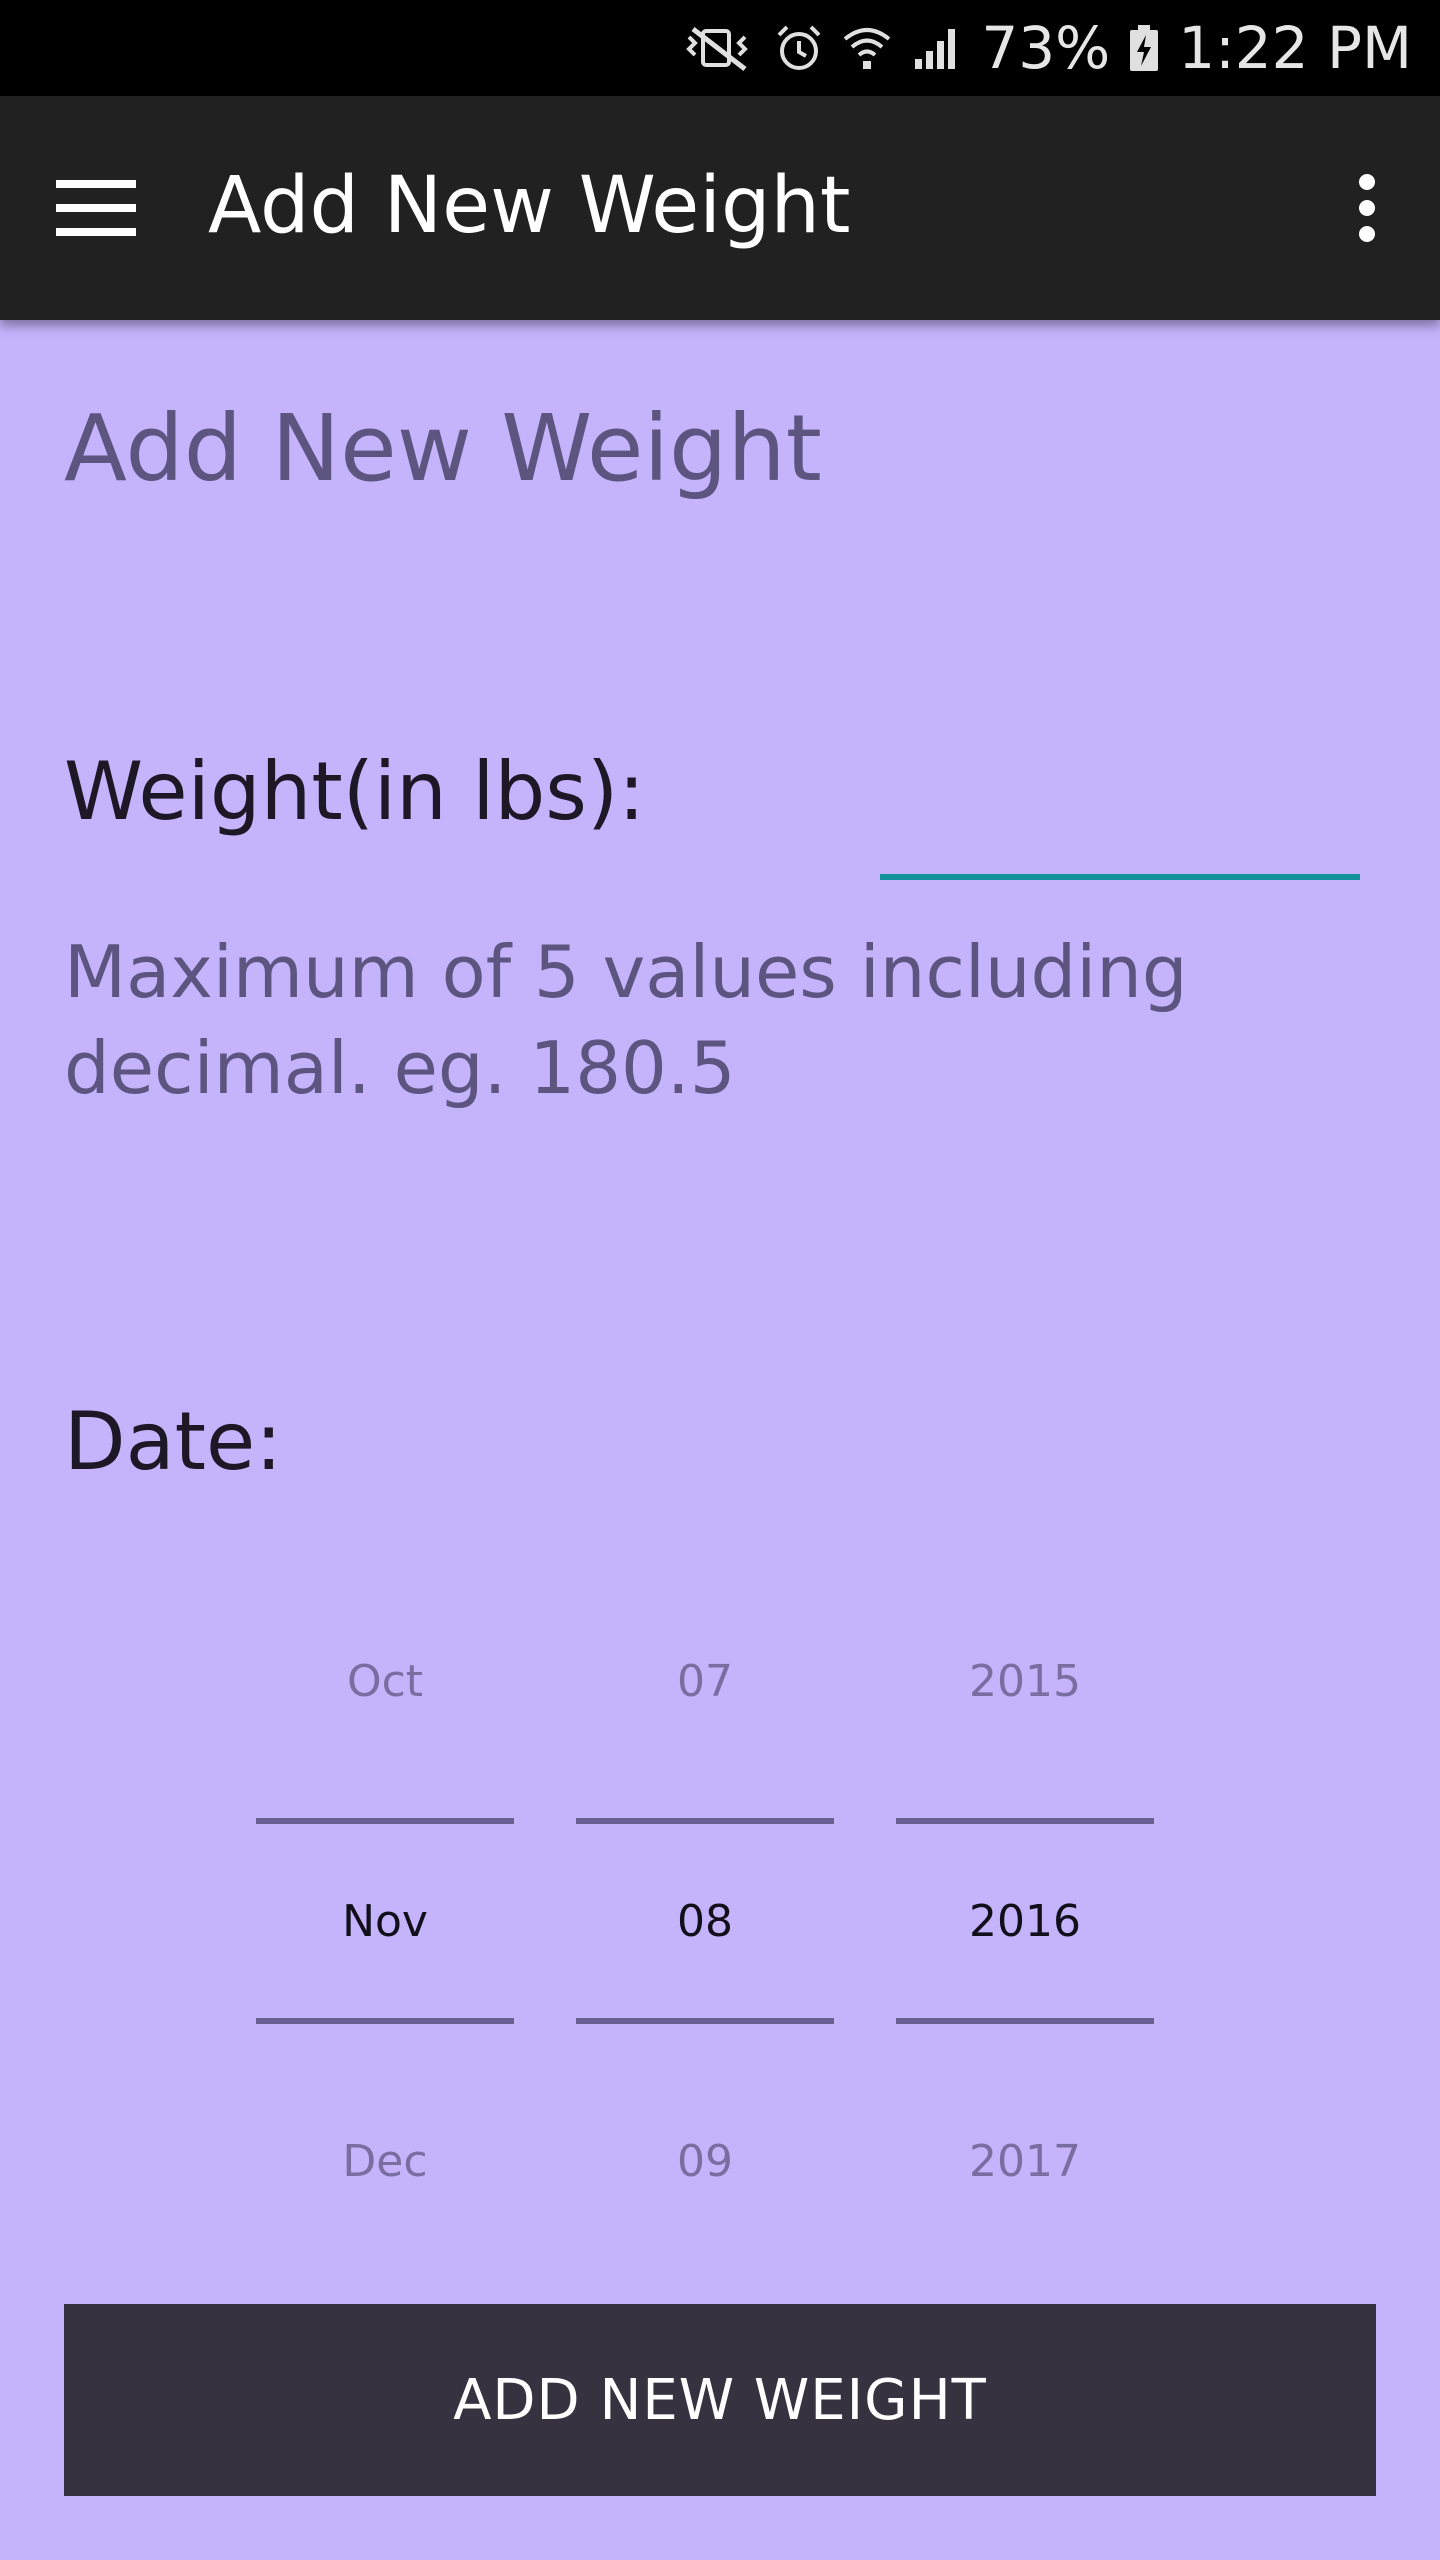 This screenshot has height=2560, width=1440. What do you see at coordinates (1367, 208) in the screenshot?
I see `more-vert-icon` at bounding box center [1367, 208].